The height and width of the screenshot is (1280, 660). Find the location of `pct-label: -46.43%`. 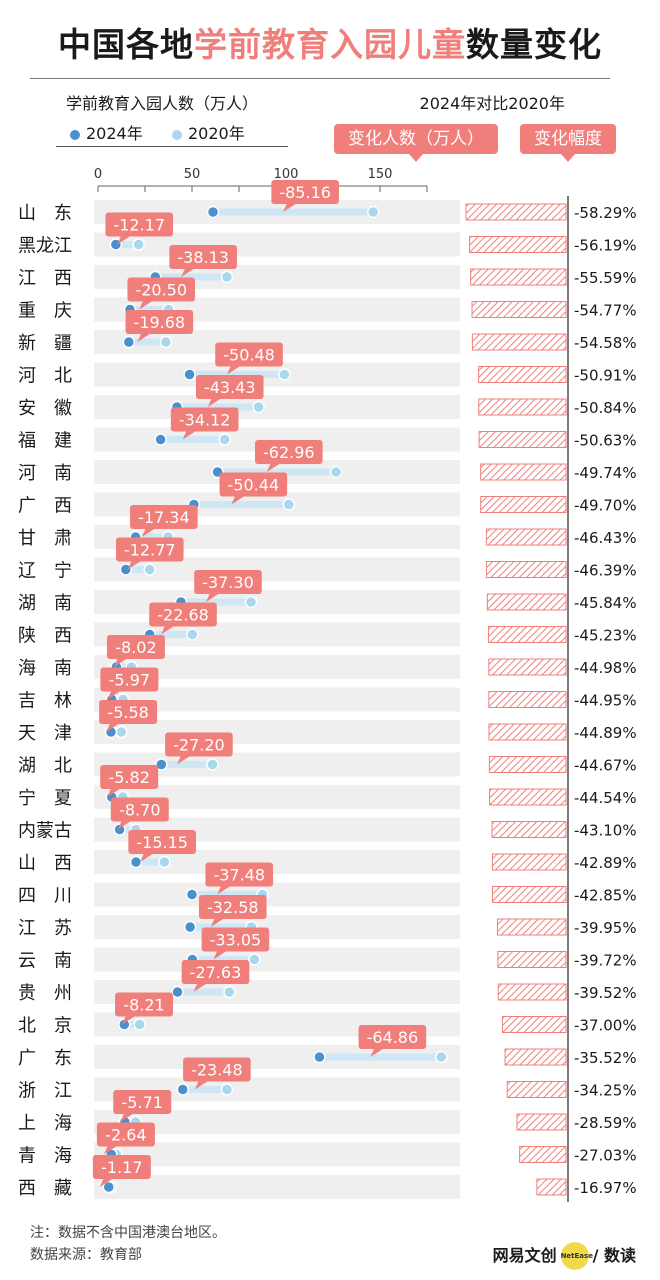

pct-label: -46.43% is located at coordinates (605, 538).